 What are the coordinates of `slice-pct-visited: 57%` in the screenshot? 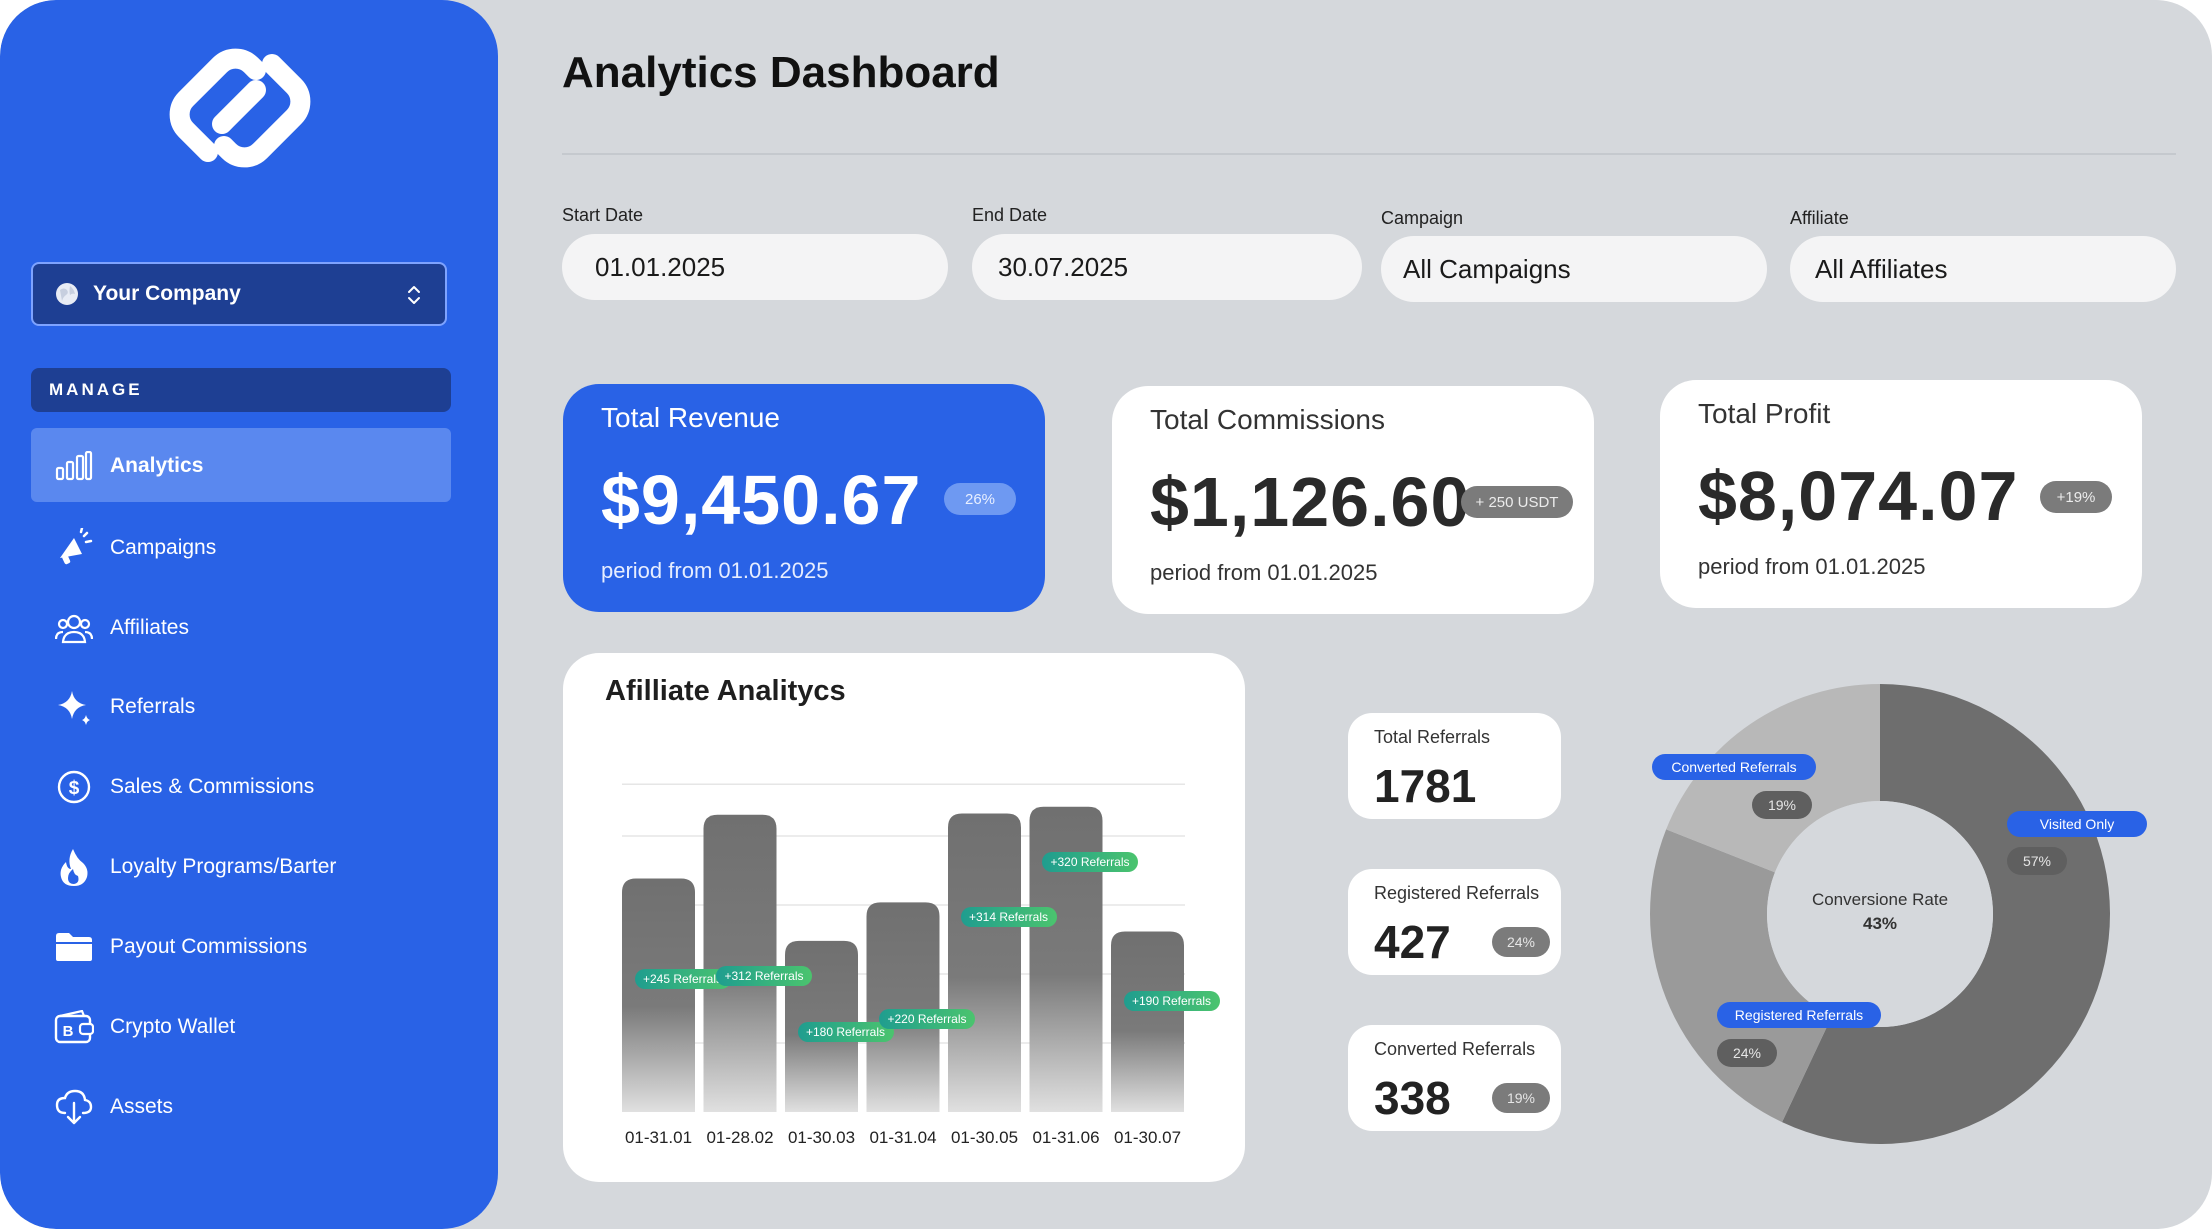 It's located at (2037, 861).